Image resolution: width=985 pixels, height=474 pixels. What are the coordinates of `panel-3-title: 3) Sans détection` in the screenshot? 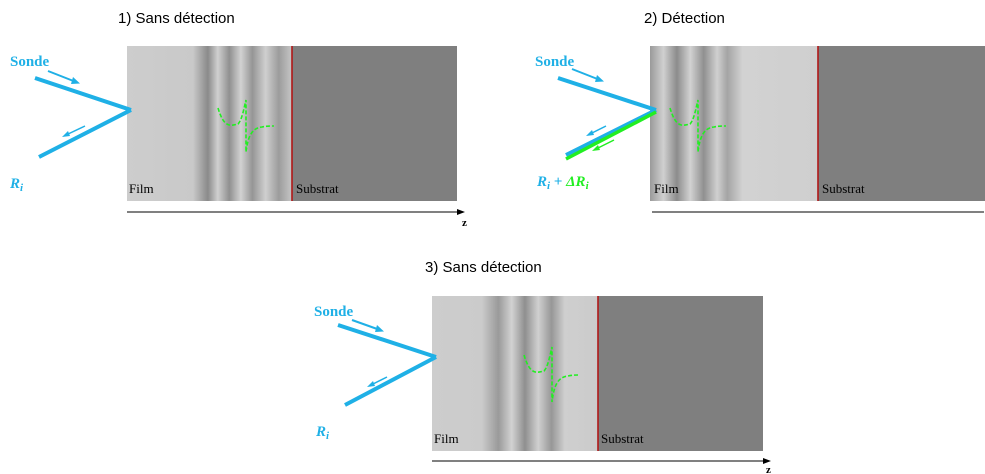 It's located at (483, 267).